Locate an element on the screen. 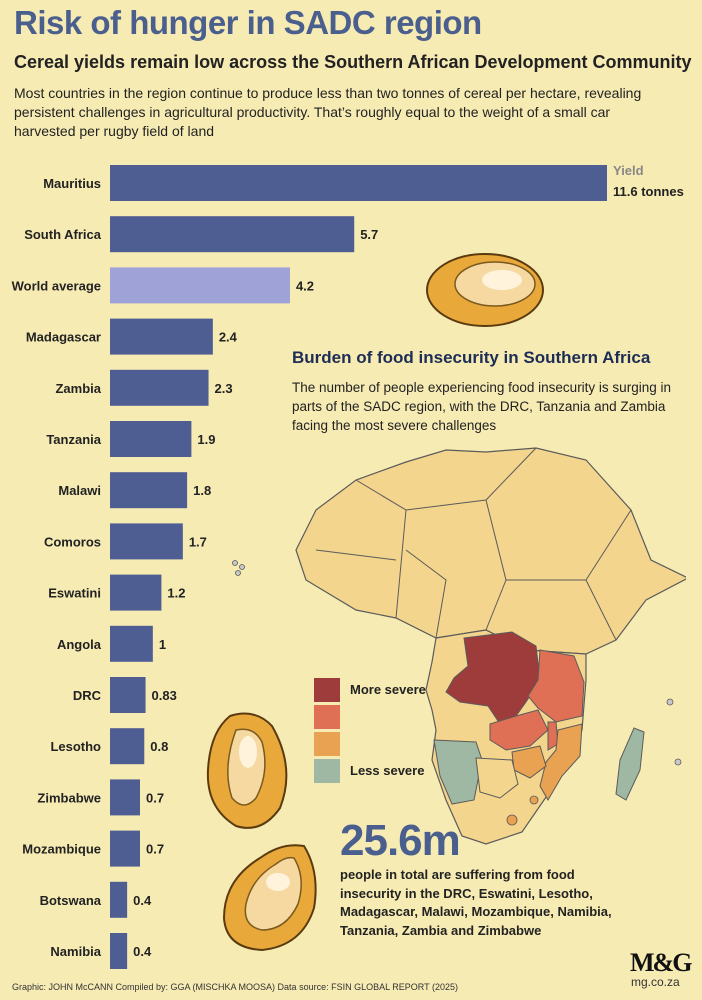 The height and width of the screenshot is (1000, 702). value-label: 2.4 is located at coordinates (228, 337).